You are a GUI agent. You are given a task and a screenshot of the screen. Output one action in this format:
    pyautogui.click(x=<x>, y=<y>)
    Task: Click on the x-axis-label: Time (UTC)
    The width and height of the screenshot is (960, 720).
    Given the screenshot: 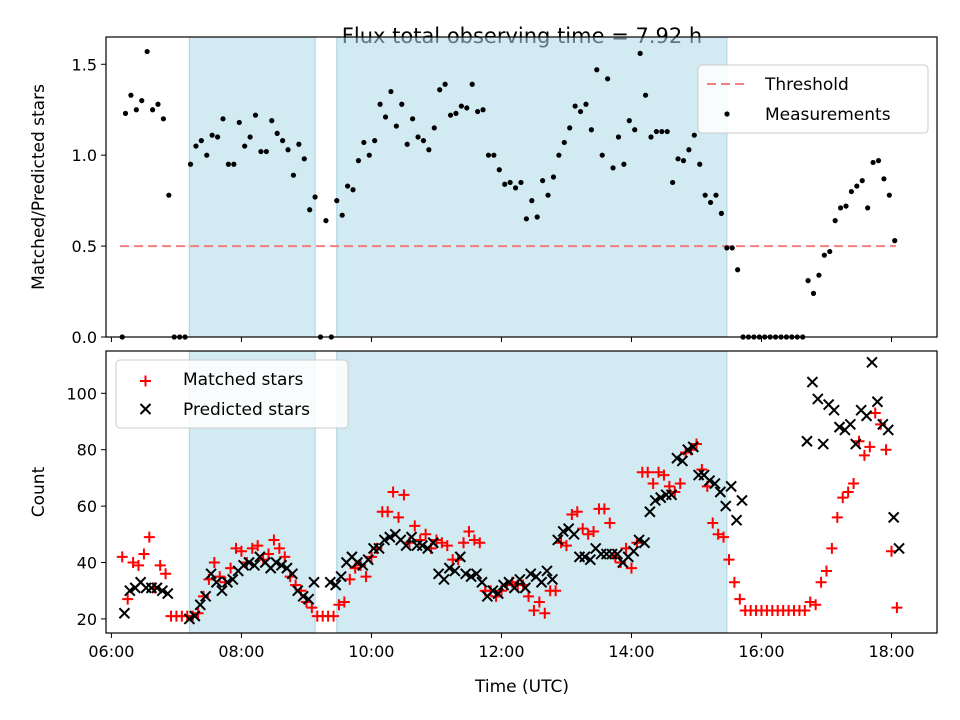 What is the action you would take?
    pyautogui.click(x=521, y=687)
    